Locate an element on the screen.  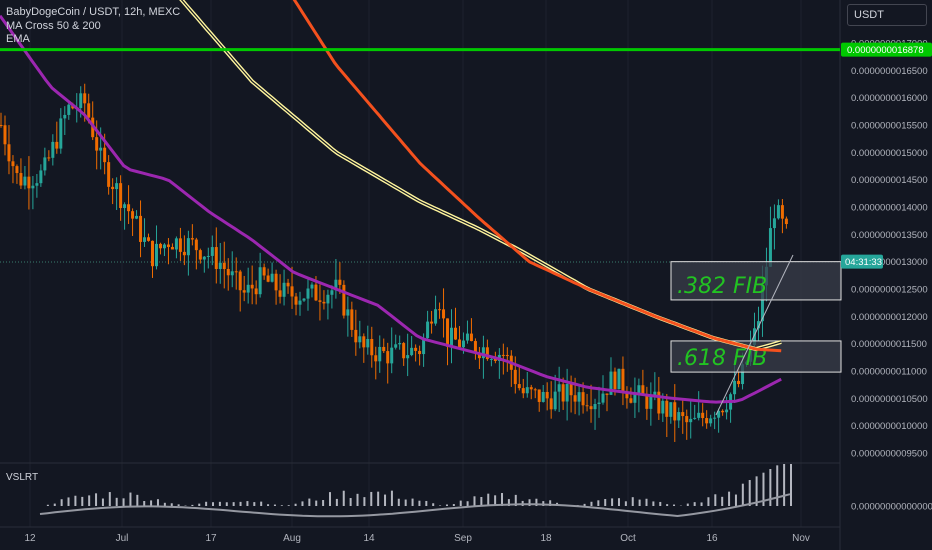
time-axis: 12 Jul 17 Aug 14 Sep 18 Oct 16 Nov is located at coordinates (416, 538).